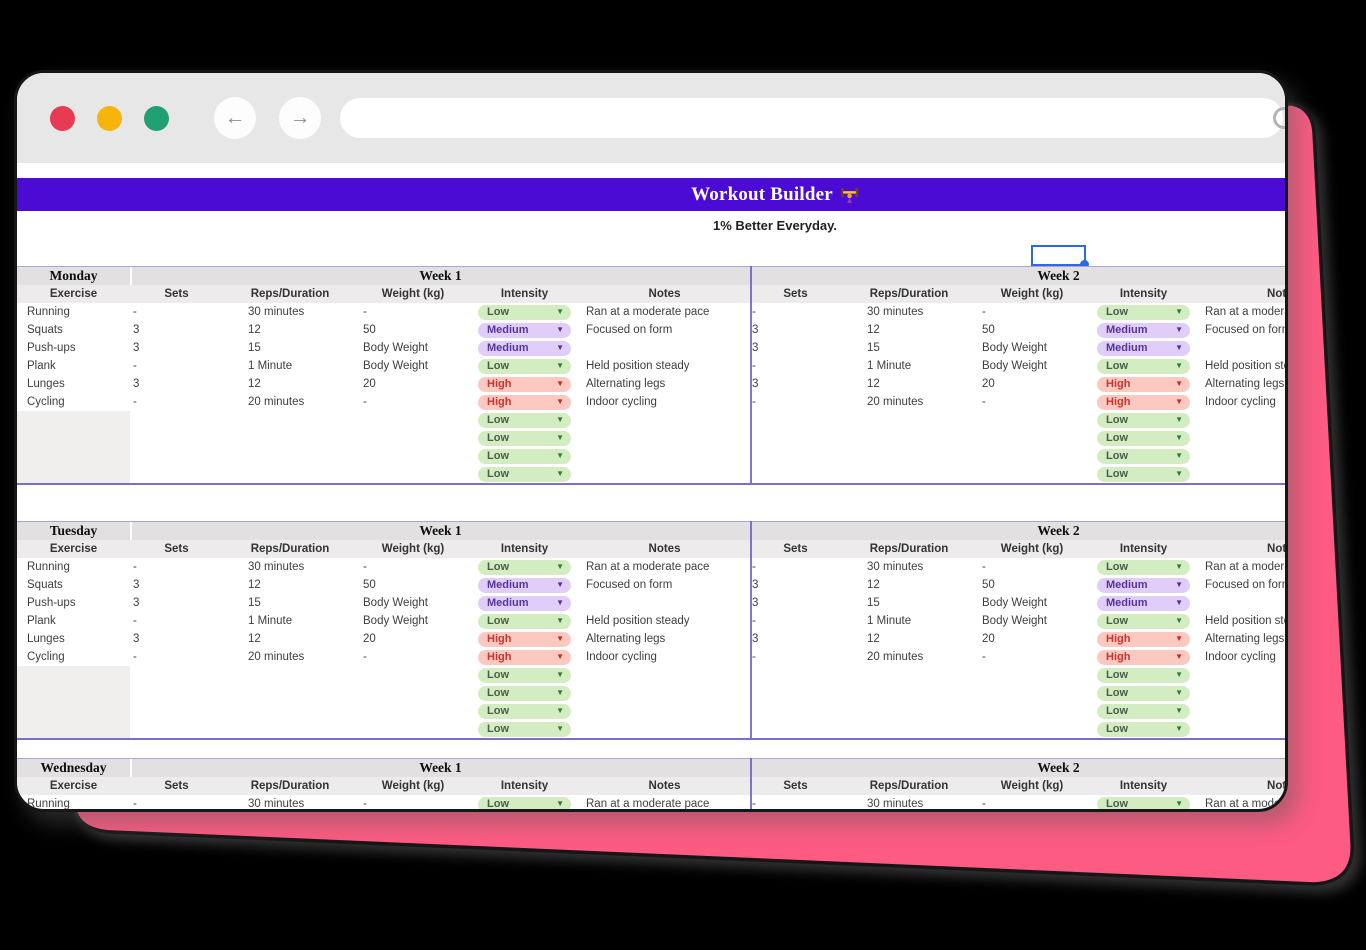 This screenshot has height=950, width=1366. I want to click on notes-cell-week1: Alternating legs, so click(626, 639).